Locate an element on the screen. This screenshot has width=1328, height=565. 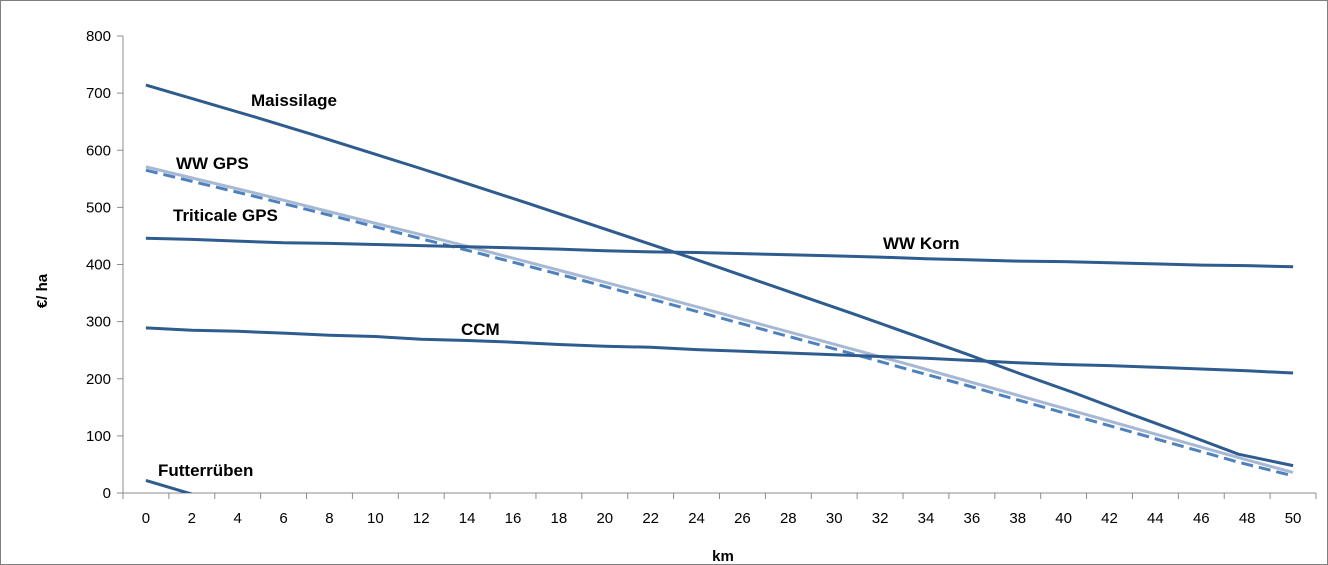
x-tick-label: 0 is located at coordinates (146, 518).